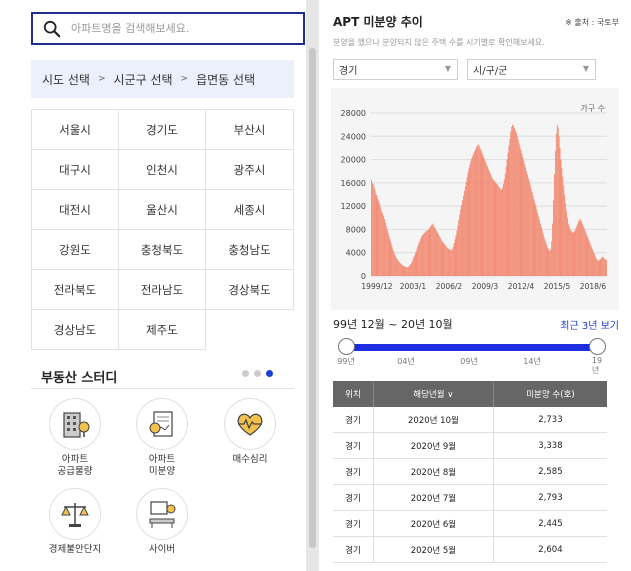  Describe the element at coordinates (162, 250) in the screenshot. I see `region-item: 충청북도` at that location.